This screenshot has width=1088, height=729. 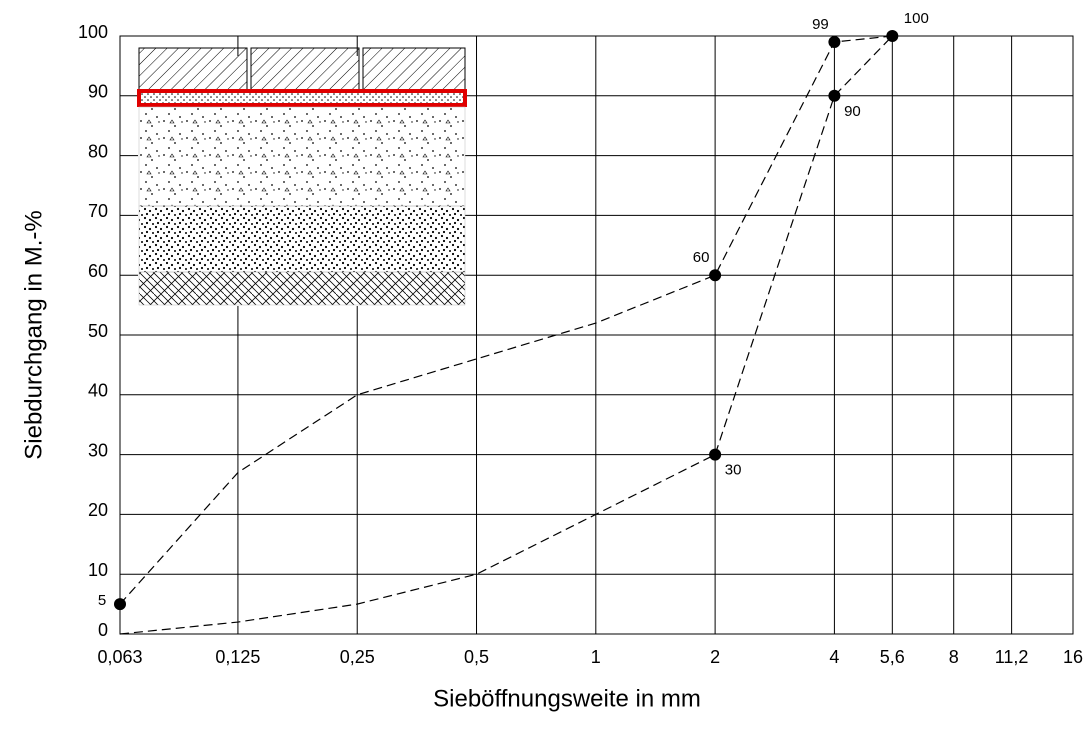 What do you see at coordinates (98, 570) in the screenshot?
I see `y-tick-label: 10` at bounding box center [98, 570].